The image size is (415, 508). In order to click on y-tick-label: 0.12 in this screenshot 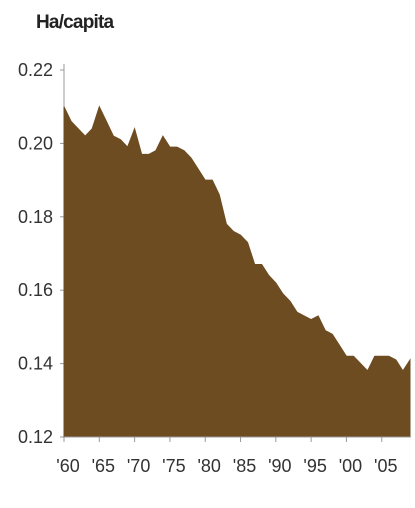, I will do `click(35, 437)`.